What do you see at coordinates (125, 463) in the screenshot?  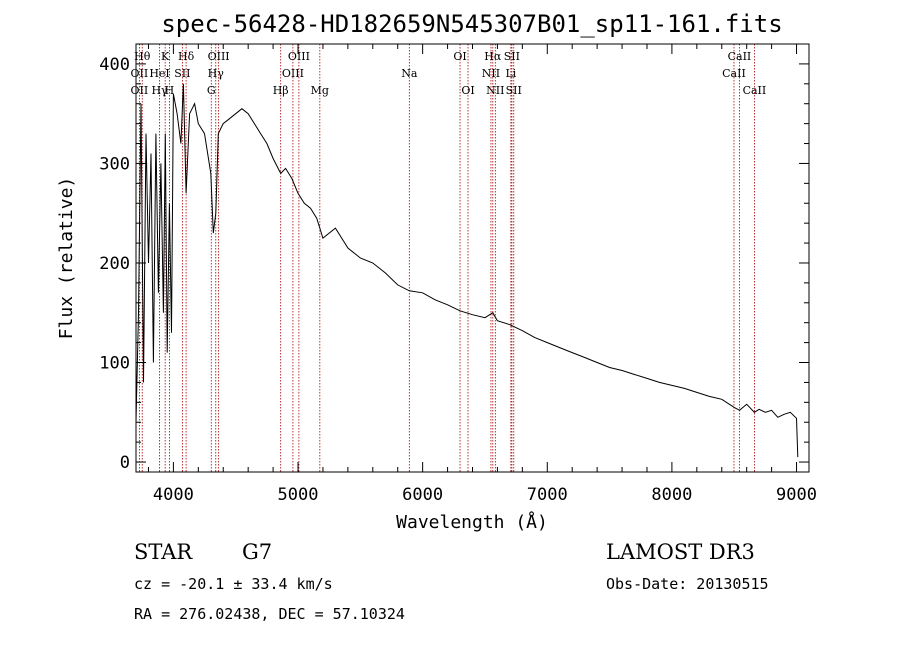 I see `y-tick-label: 0` at bounding box center [125, 463].